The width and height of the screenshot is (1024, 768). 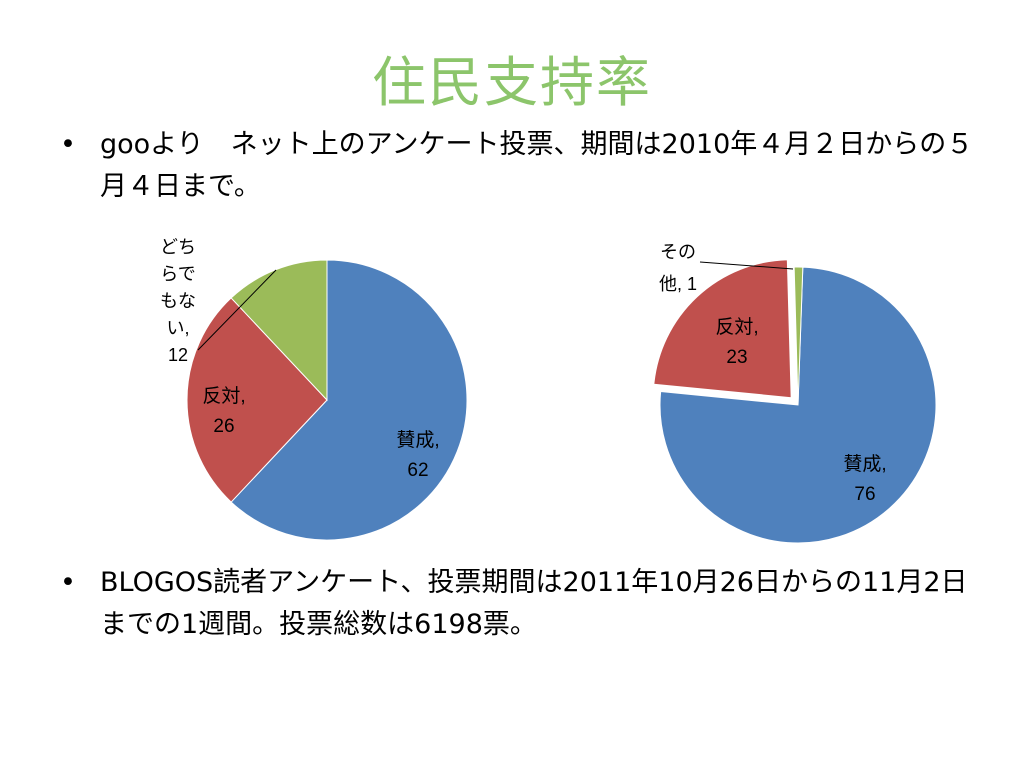 I want to click on pie-2: 賛成, 76 反対, 23 その他, 1, so click(x=795, y=393).